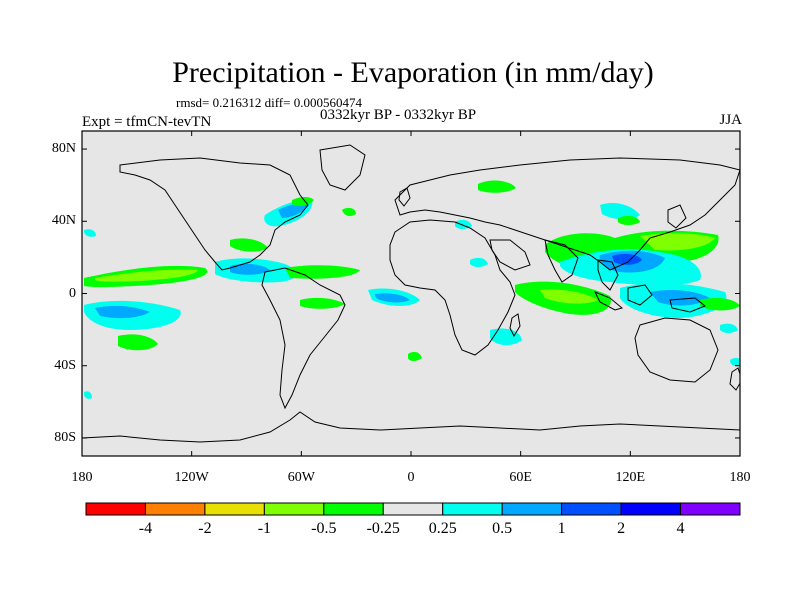 Image resolution: width=800 pixels, height=600 pixels. Describe the element at coordinates (65, 365) in the screenshot. I see `y-tick-label: 40S` at that location.